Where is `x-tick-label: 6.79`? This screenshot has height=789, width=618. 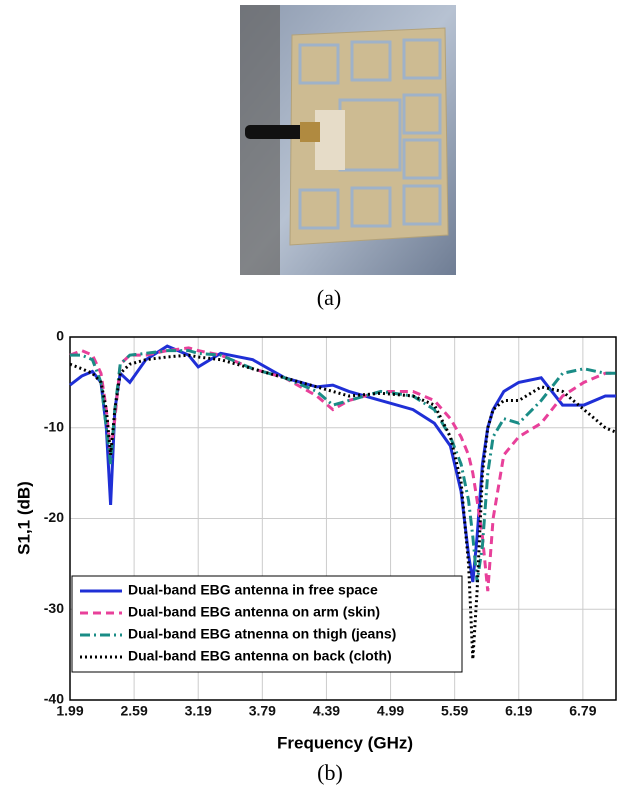 x-tick-label: 6.79 is located at coordinates (582, 711).